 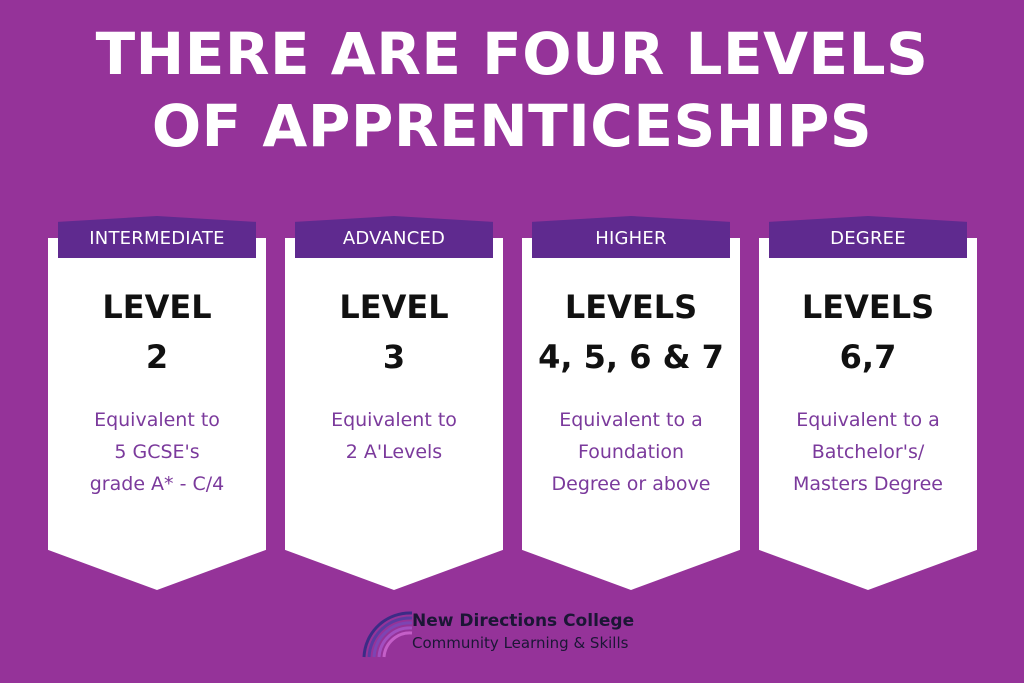 I want to click on description-line: 5 GCSE's, so click(x=157, y=452).